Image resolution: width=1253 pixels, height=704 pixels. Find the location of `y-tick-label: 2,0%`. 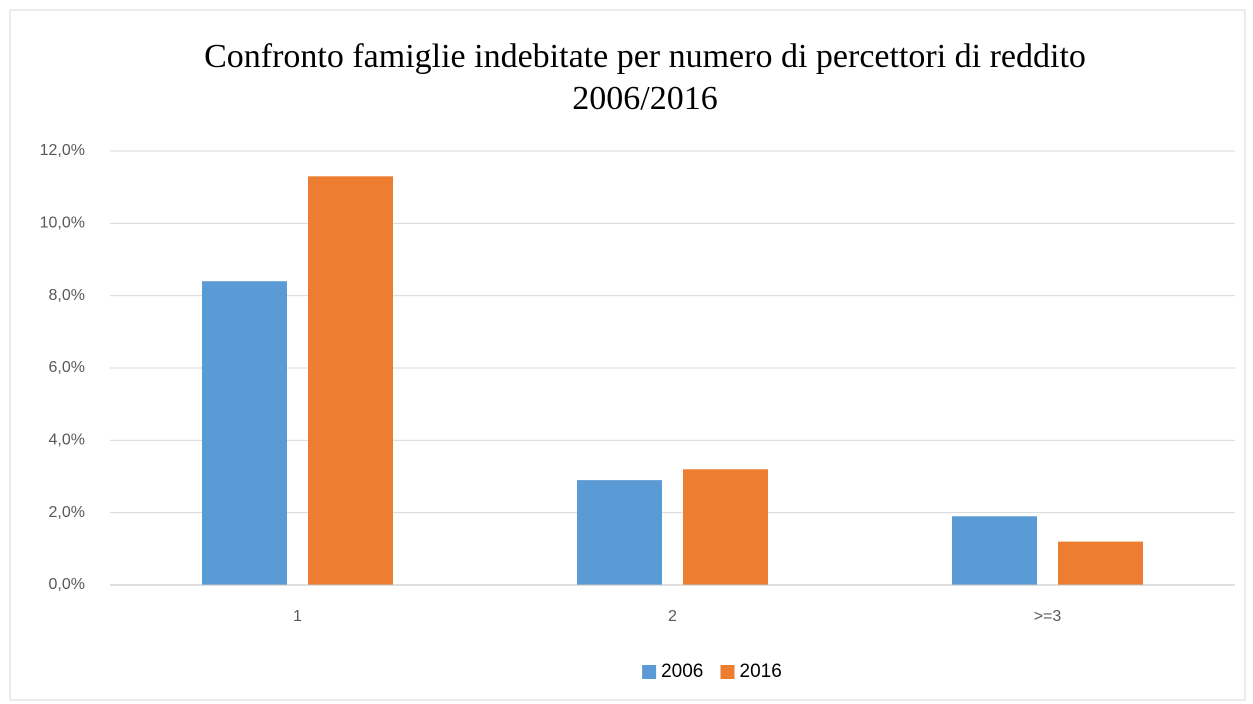

y-tick-label: 2,0% is located at coordinates (67, 512).